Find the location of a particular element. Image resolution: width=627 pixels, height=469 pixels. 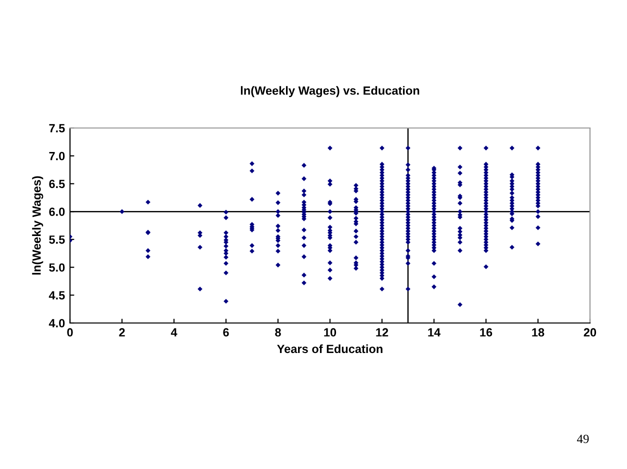

x-tick-label: 16 is located at coordinates (486, 332).